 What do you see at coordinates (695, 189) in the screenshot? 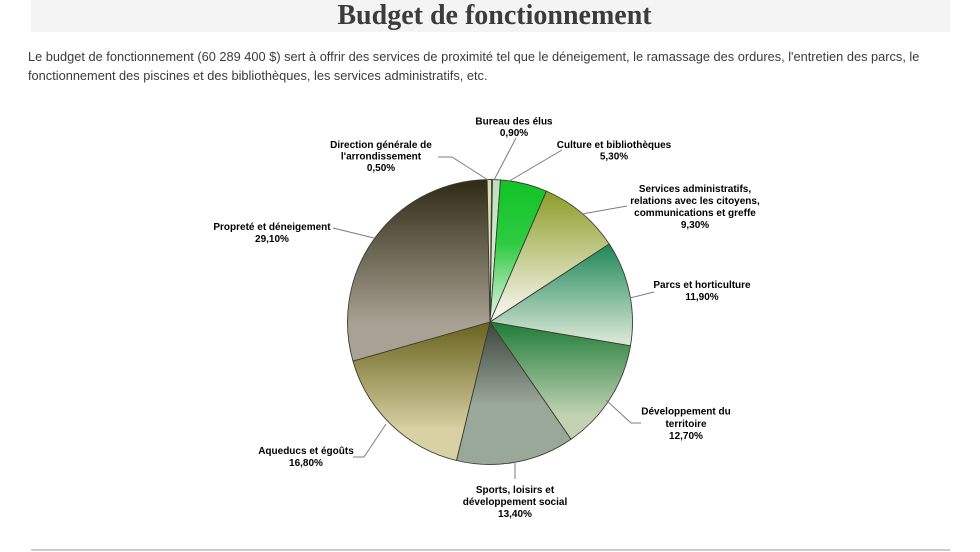
I see `svg-text: Services administratifs,` at bounding box center [695, 189].